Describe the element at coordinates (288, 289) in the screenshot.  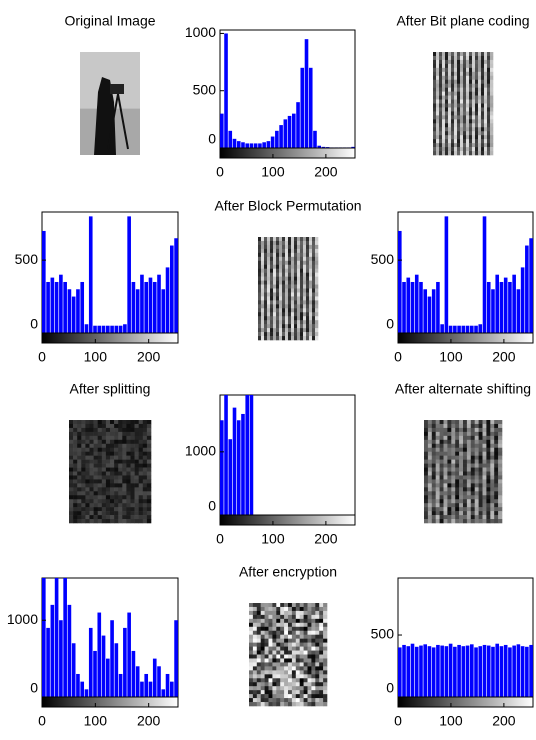
I see `image` at that location.